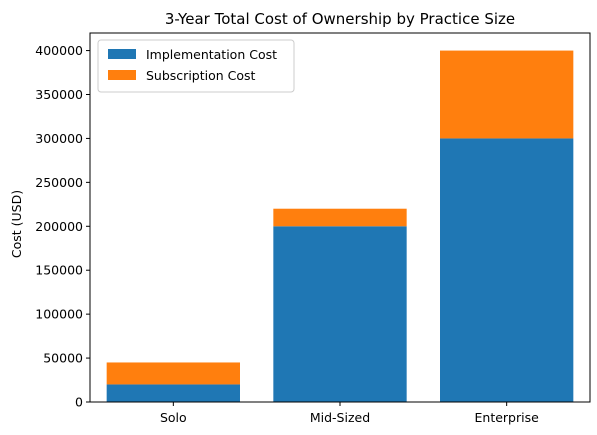  Describe the element at coordinates (59, 50) in the screenshot. I see `y-tick-label: 400000` at that location.